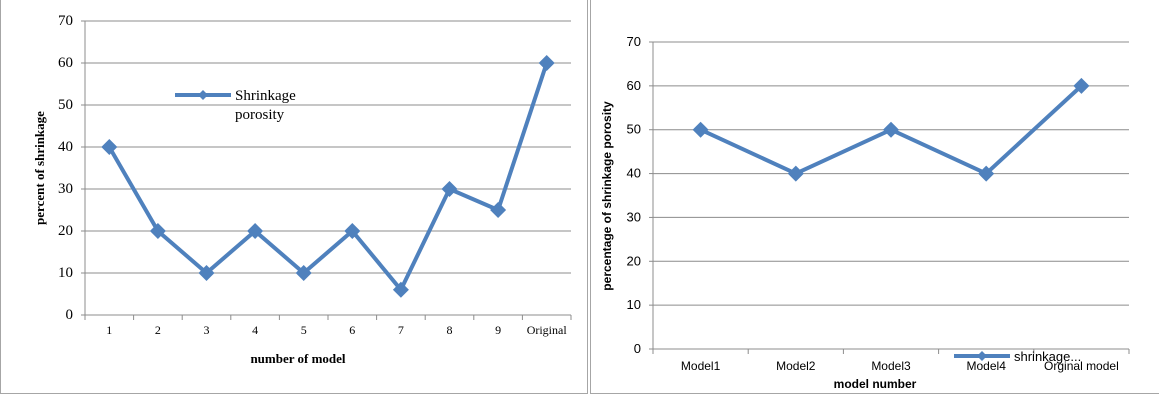  Describe the element at coordinates (498, 330) in the screenshot. I see `x-tick-label: 9` at that location.